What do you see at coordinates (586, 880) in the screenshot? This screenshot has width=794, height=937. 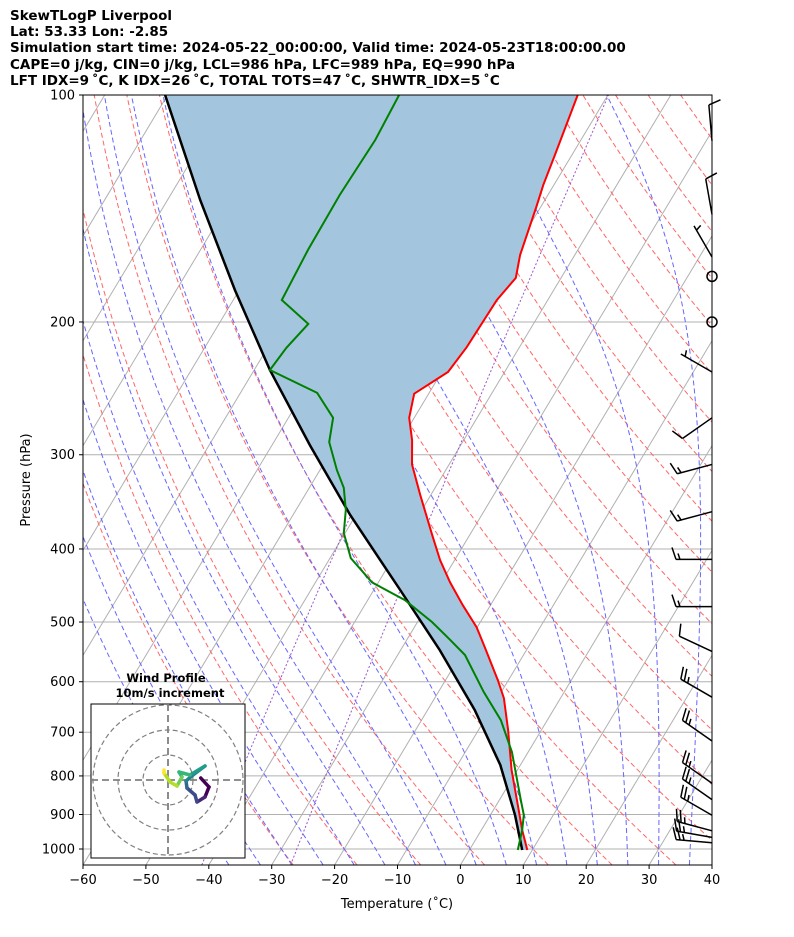 I see `x-tick-label: 20` at bounding box center [586, 880].